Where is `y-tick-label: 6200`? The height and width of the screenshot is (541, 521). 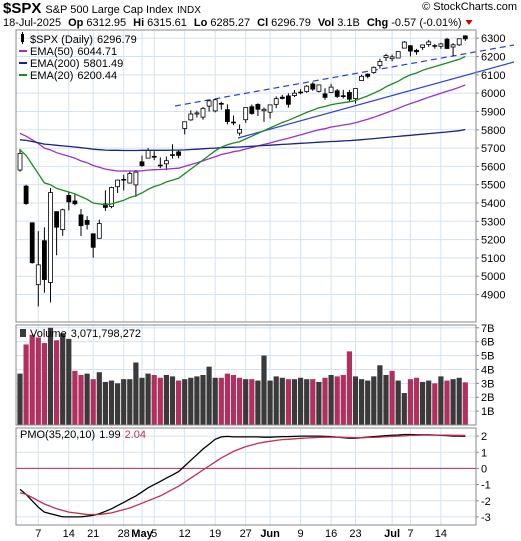 y-tick-label: 6200 is located at coordinates (493, 58).